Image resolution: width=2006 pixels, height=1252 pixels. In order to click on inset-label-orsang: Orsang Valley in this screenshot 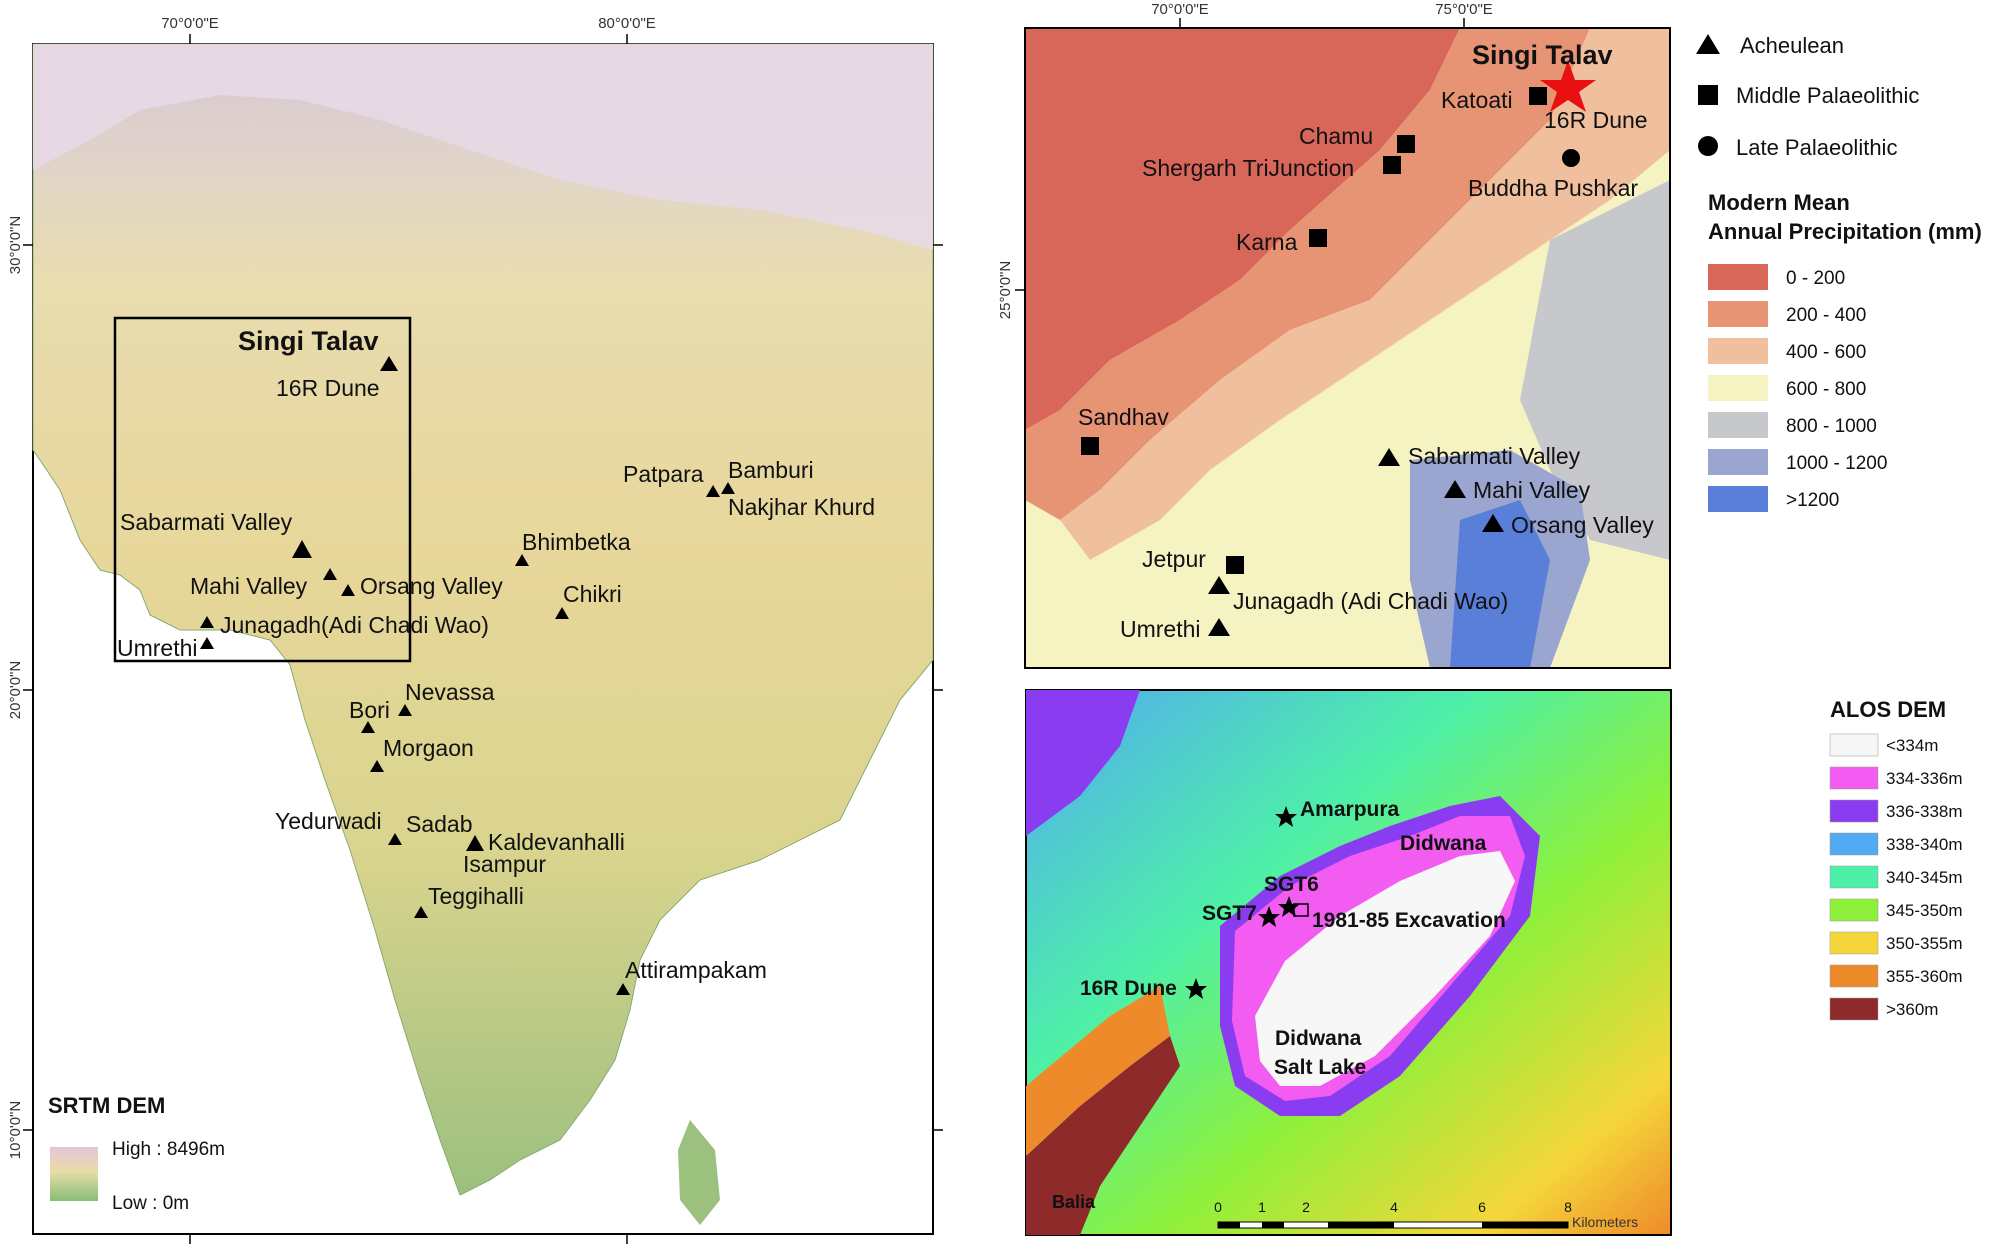, I will do `click(1582, 525)`.